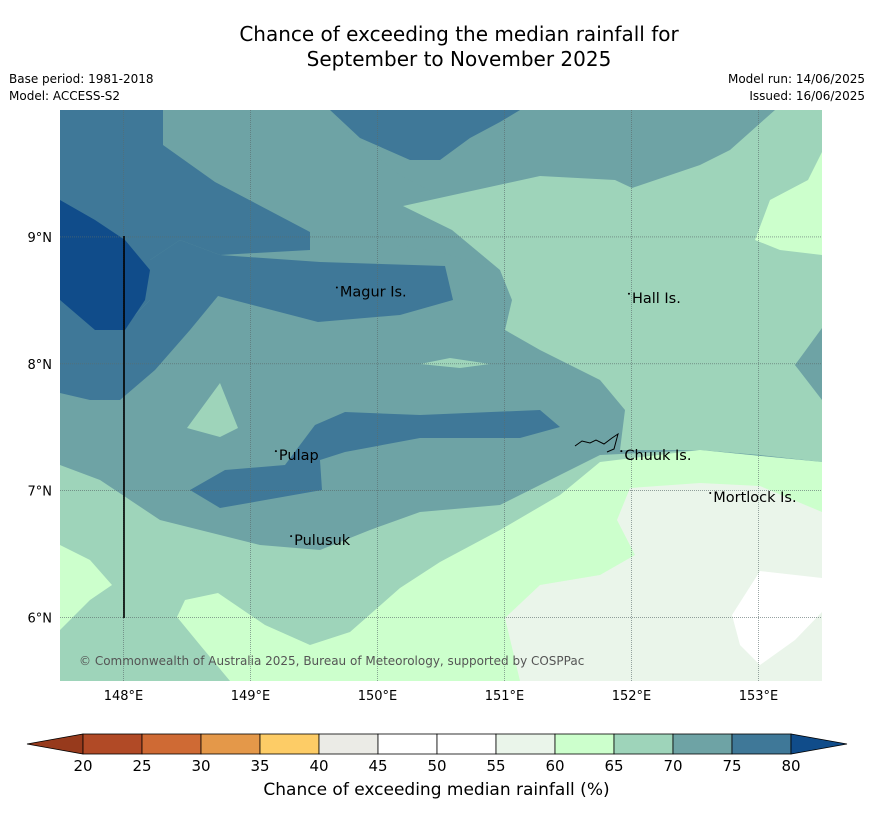 Image resolution: width=873 pixels, height=816 pixels. Describe the element at coordinates (81, 88) in the screenshot. I see `meta-left: Base period: 1981-2018 Model: ACCESS-S2` at that location.